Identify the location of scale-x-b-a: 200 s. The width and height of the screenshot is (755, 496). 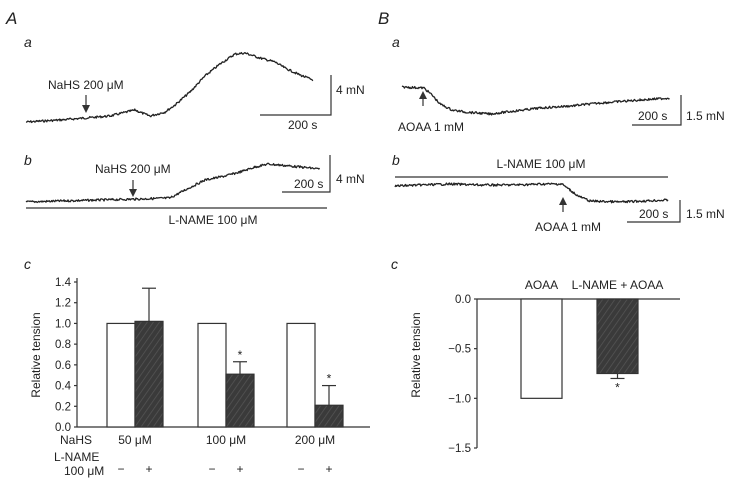
(652, 116).